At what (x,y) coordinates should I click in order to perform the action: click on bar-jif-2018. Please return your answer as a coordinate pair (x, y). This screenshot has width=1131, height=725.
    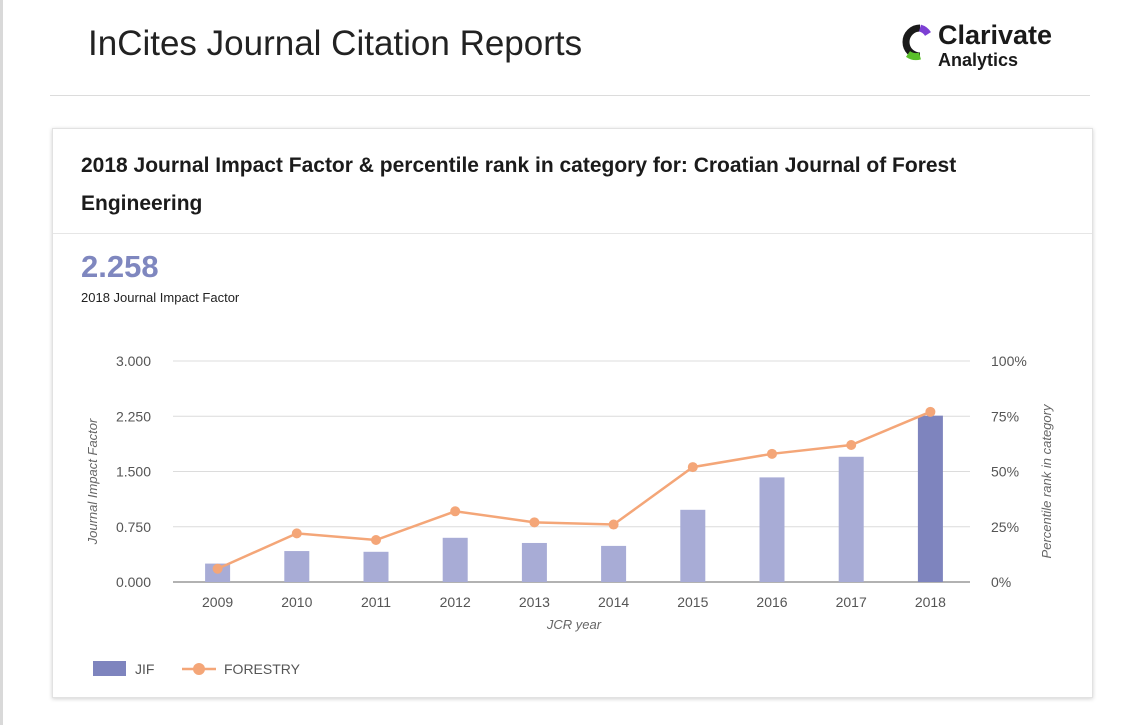
    Looking at the image, I should click on (930, 498).